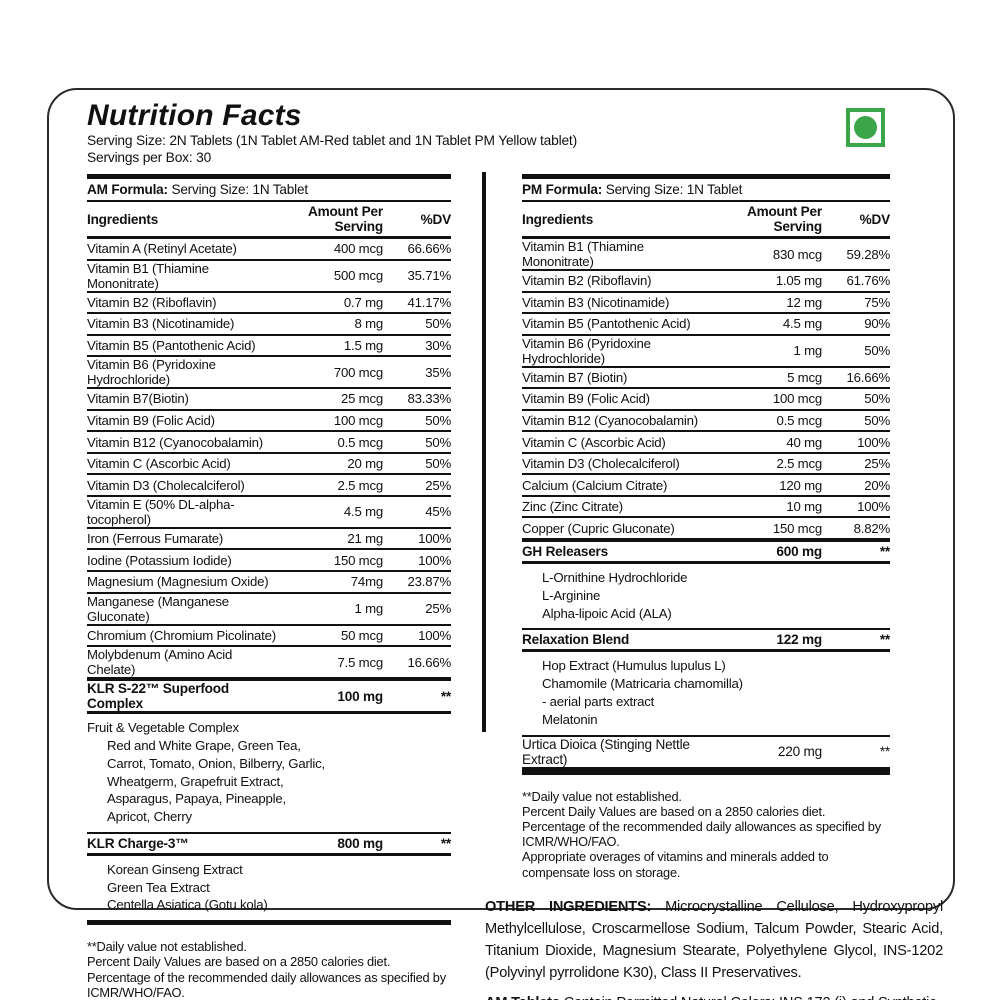  I want to click on ingredient-amount: 0.7 mg, so click(363, 302).